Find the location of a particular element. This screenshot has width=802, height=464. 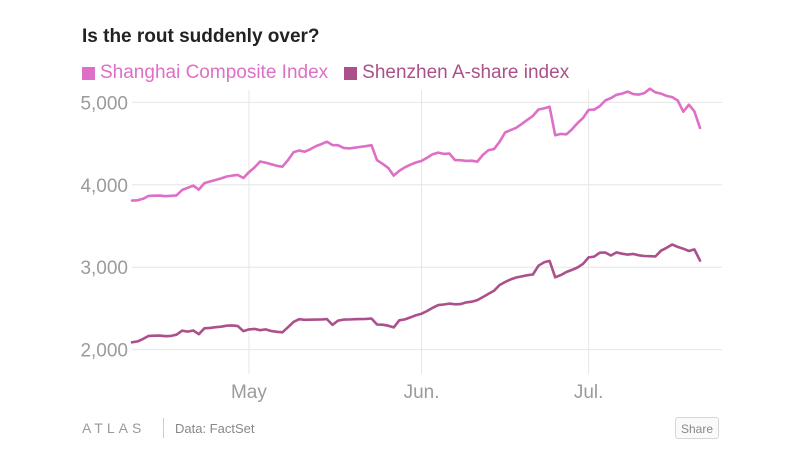

legend-item-shanghai: Shanghai Composite Index is located at coordinates (205, 73).